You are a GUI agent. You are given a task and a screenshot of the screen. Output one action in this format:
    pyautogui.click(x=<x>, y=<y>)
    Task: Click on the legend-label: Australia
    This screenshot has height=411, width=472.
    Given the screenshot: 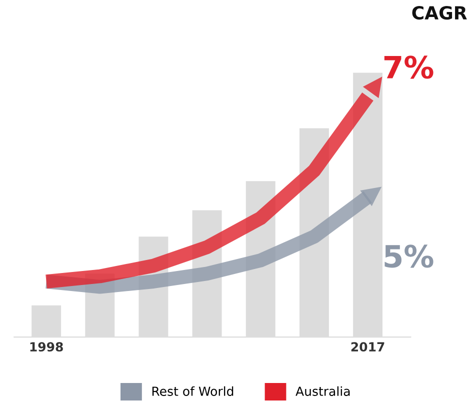 What is the action you would take?
    pyautogui.click(x=323, y=391)
    